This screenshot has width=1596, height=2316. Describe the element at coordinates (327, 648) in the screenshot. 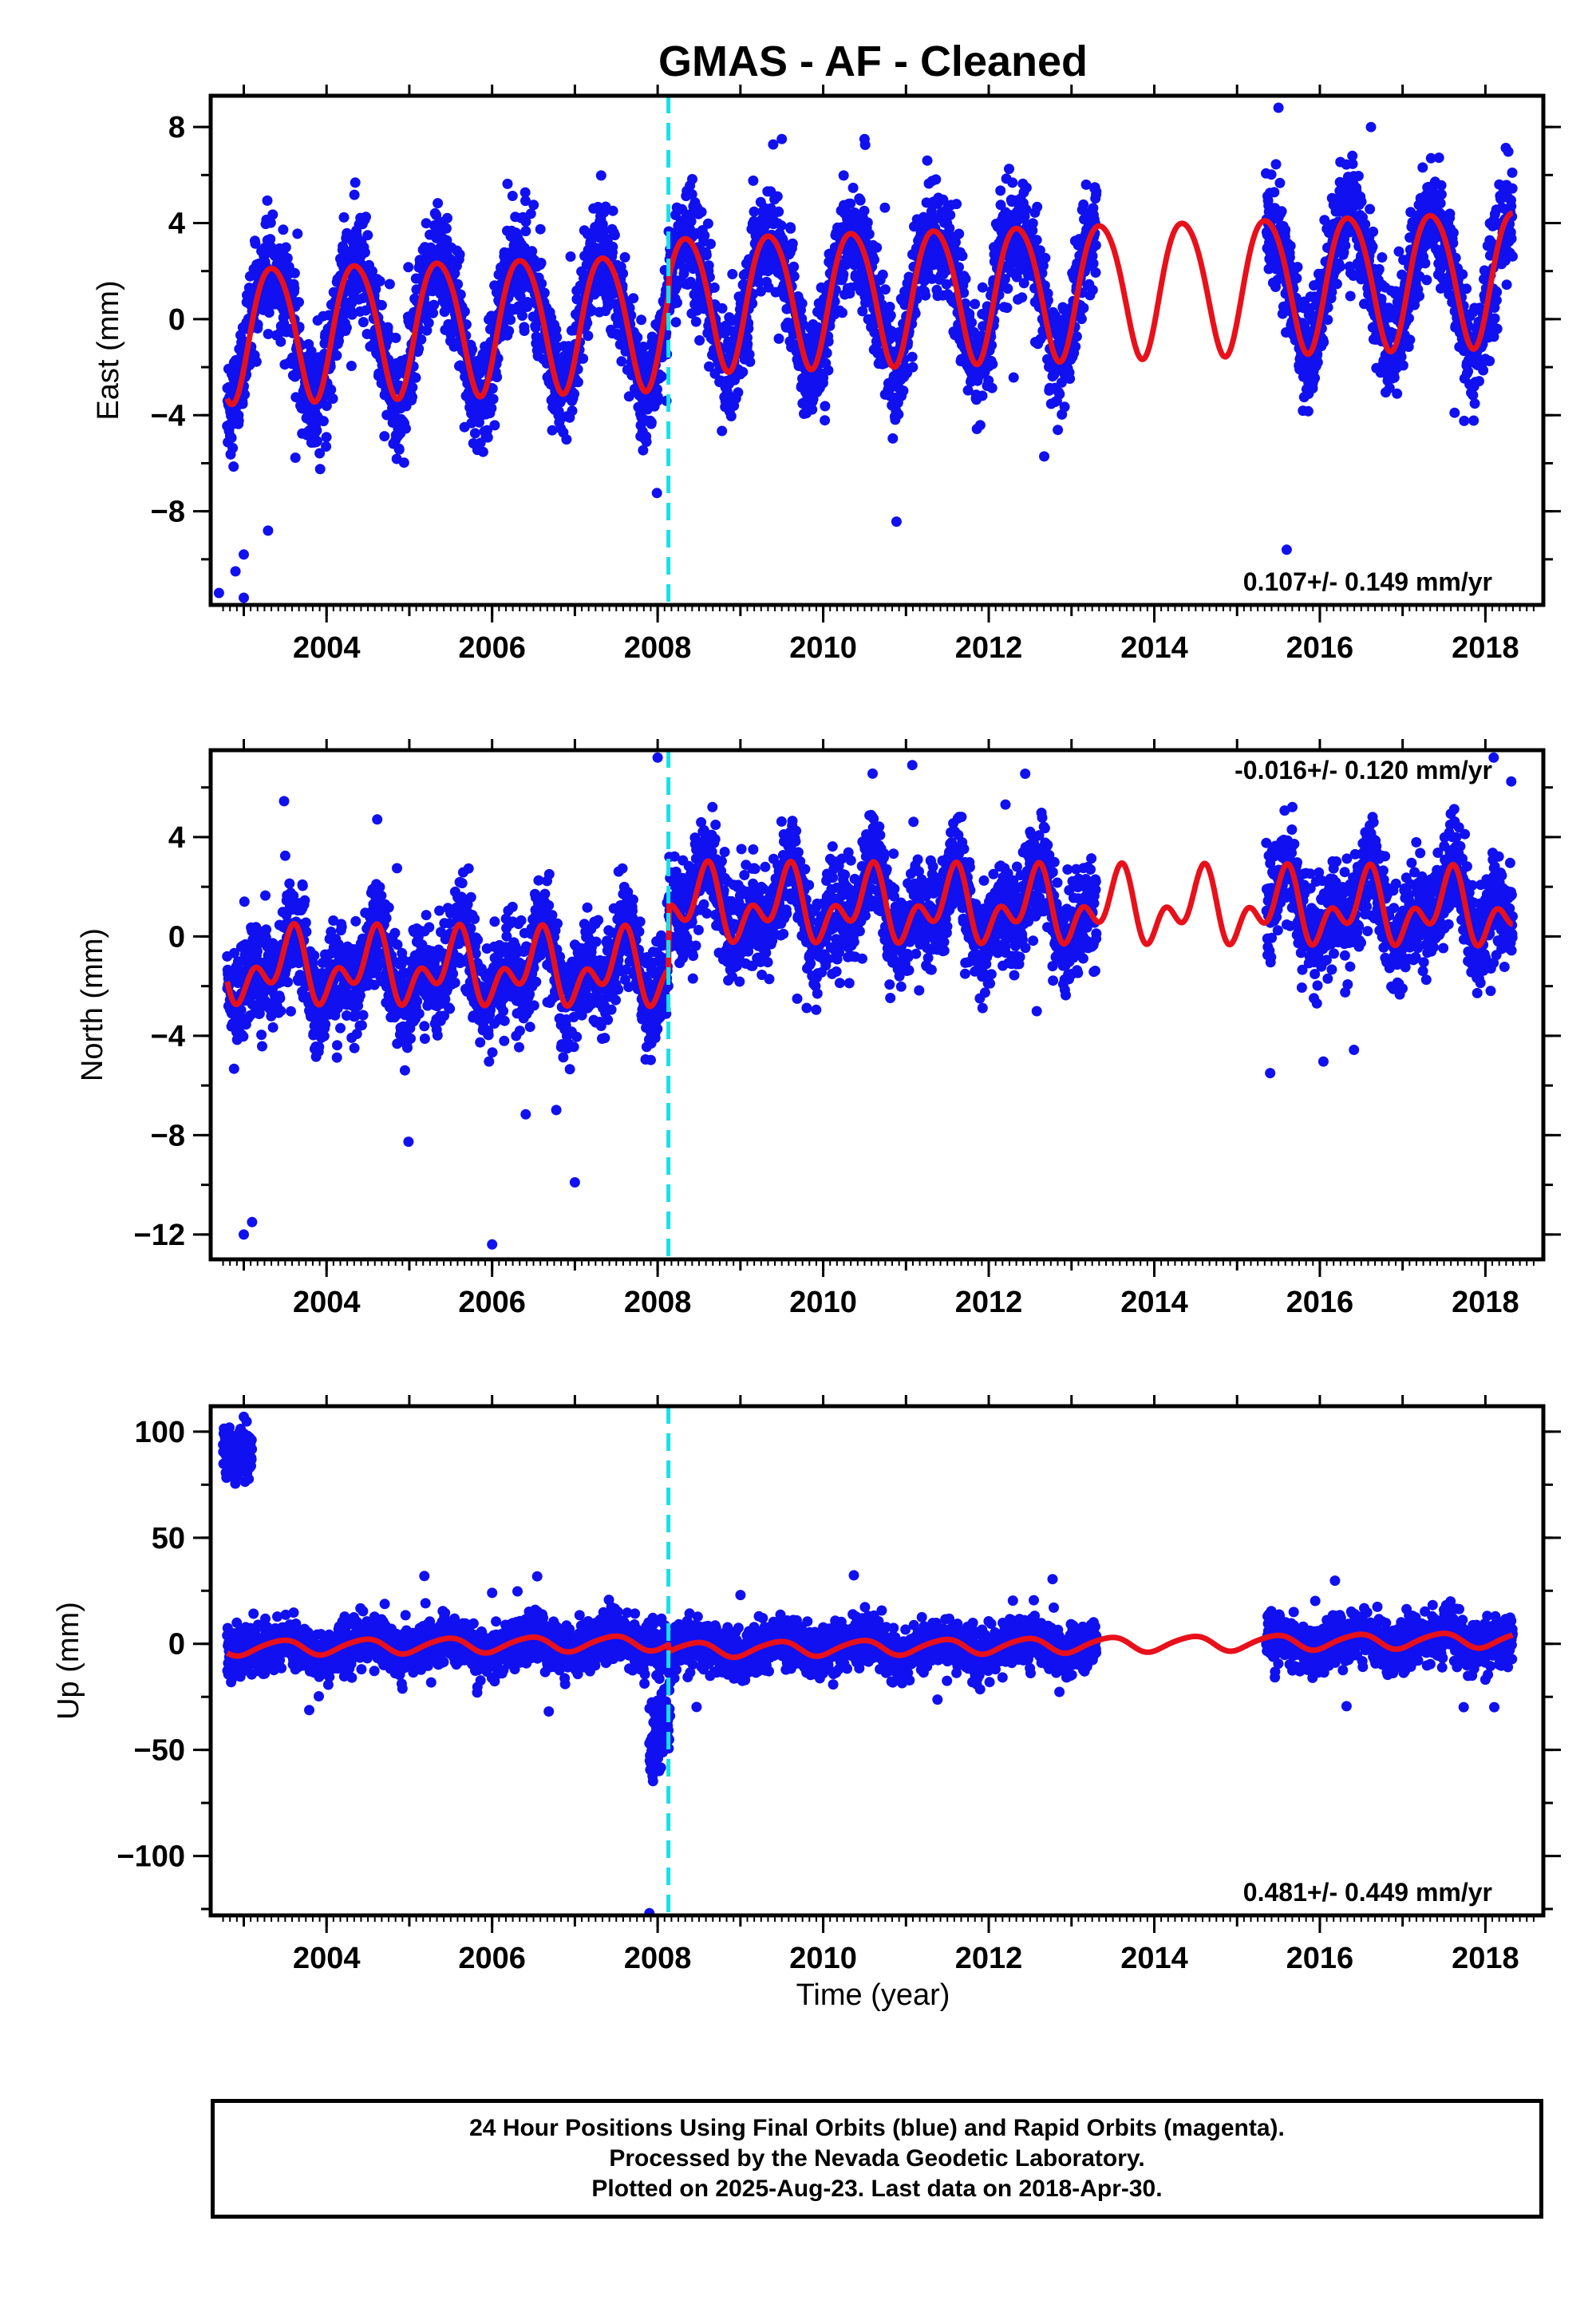

I see `x-tick-label: 2004` at that location.